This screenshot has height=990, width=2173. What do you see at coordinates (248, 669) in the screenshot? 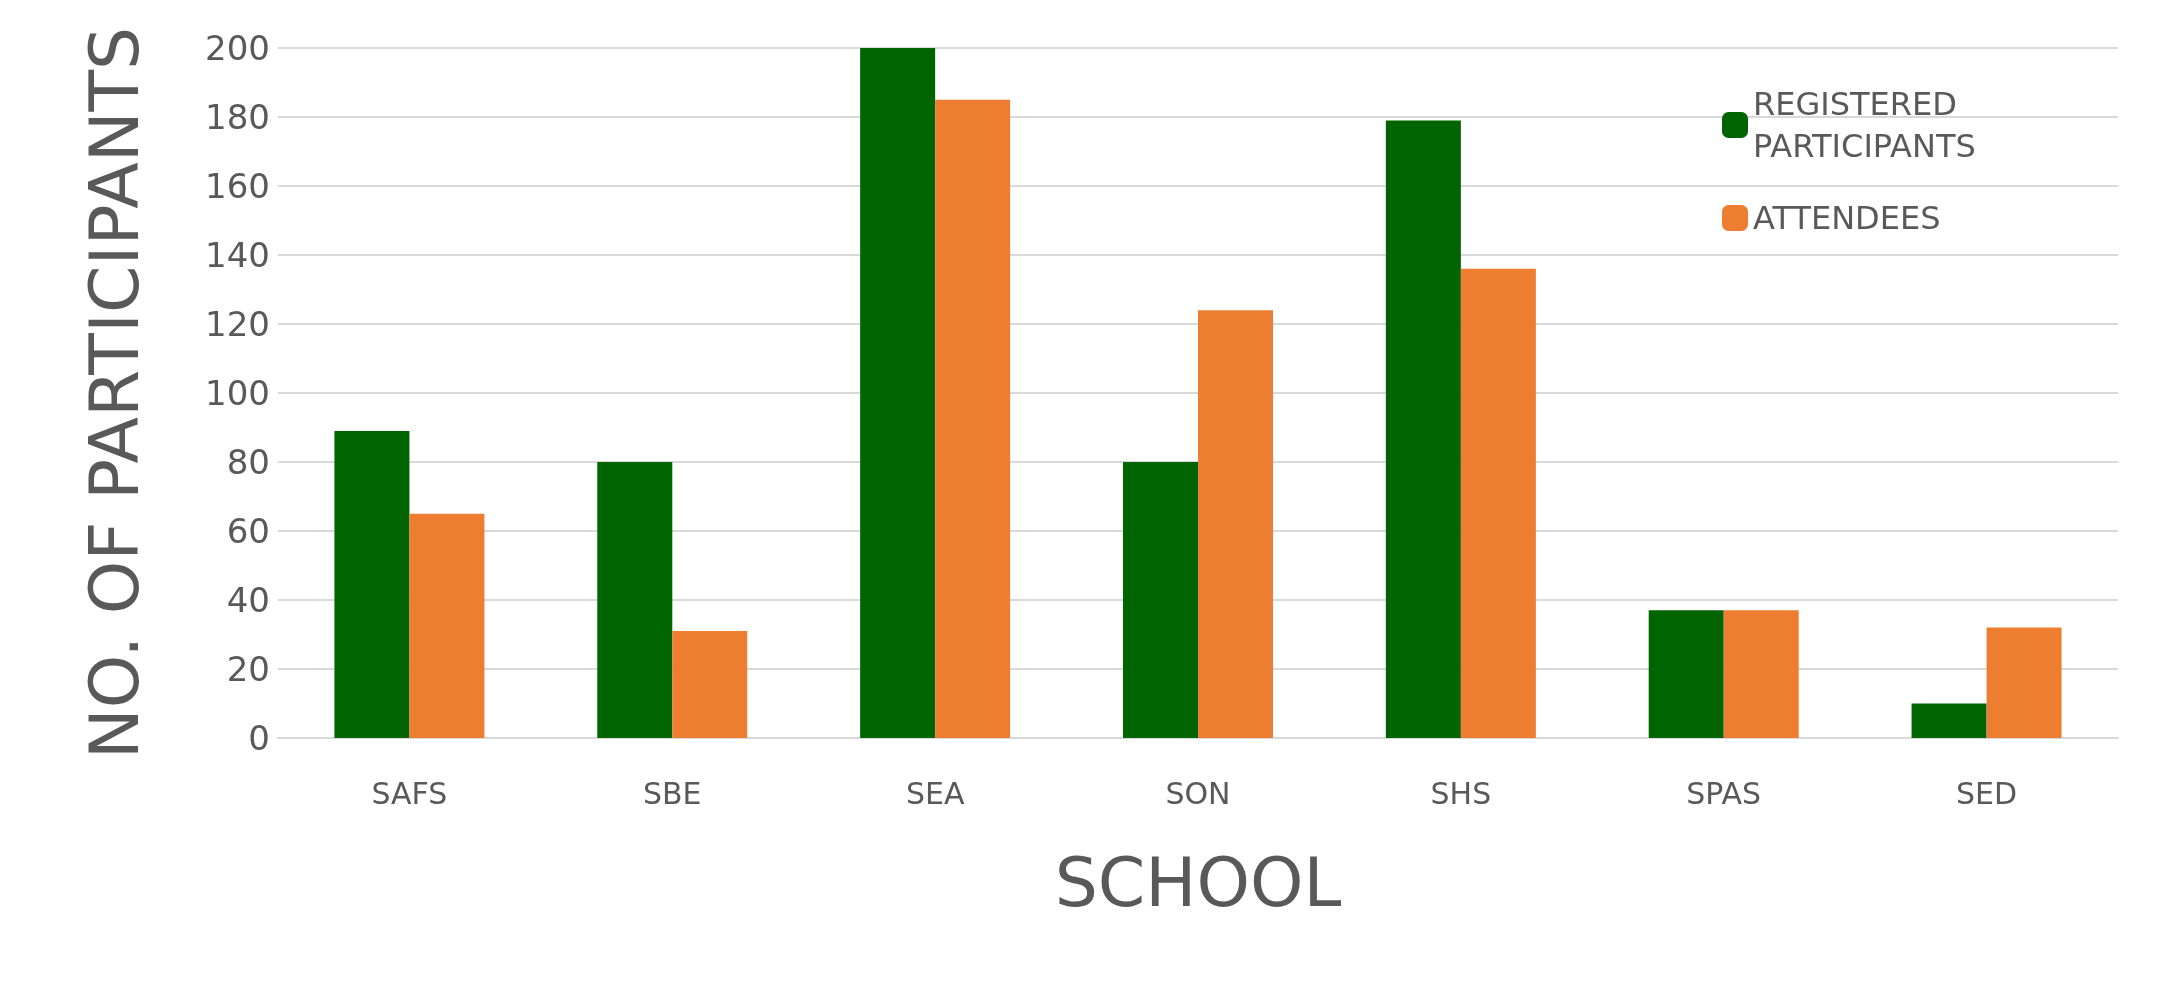
I see `y-tick-label: 20` at bounding box center [248, 669].